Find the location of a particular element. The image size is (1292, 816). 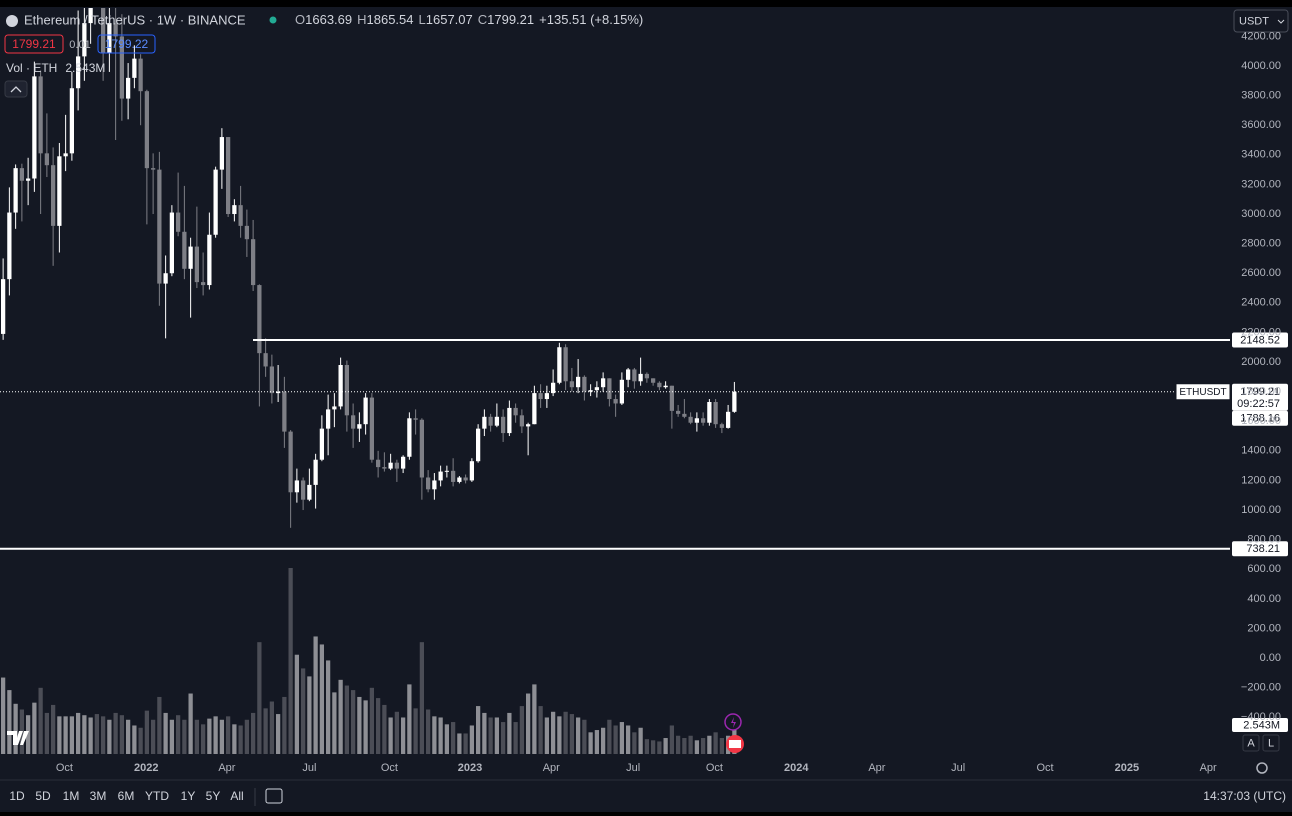

date-range-icon is located at coordinates (274, 796).